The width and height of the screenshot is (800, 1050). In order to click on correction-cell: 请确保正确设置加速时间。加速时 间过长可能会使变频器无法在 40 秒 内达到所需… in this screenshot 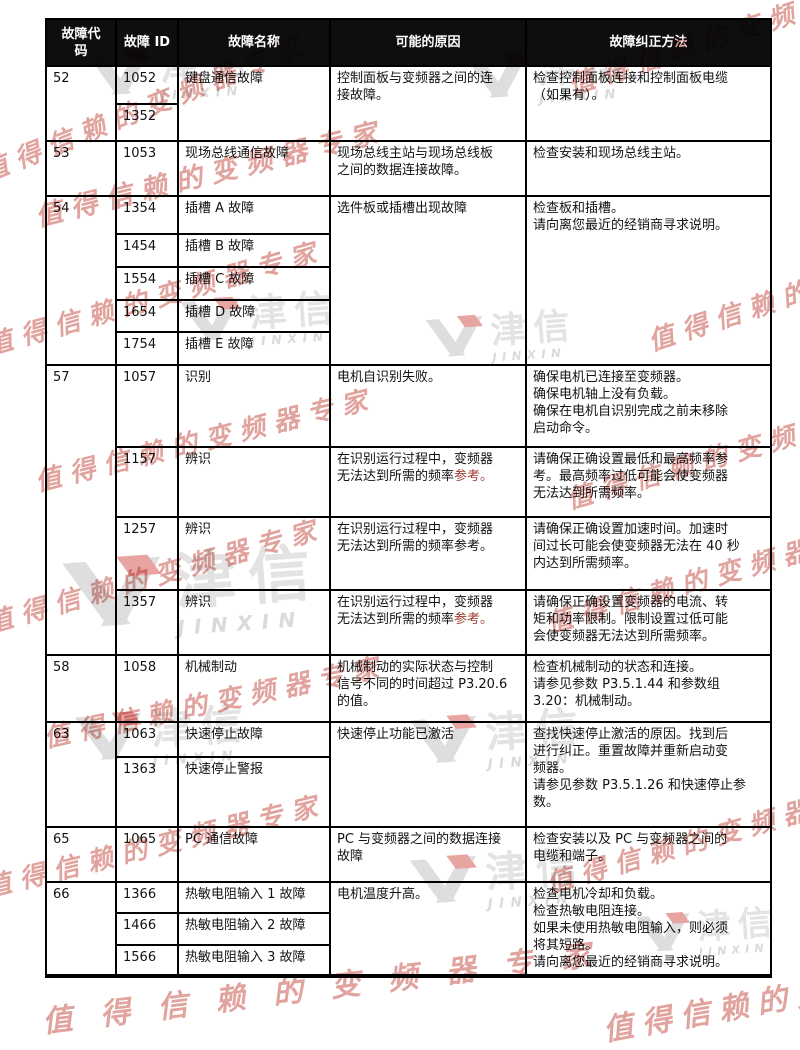, I will do `click(648, 553)`.